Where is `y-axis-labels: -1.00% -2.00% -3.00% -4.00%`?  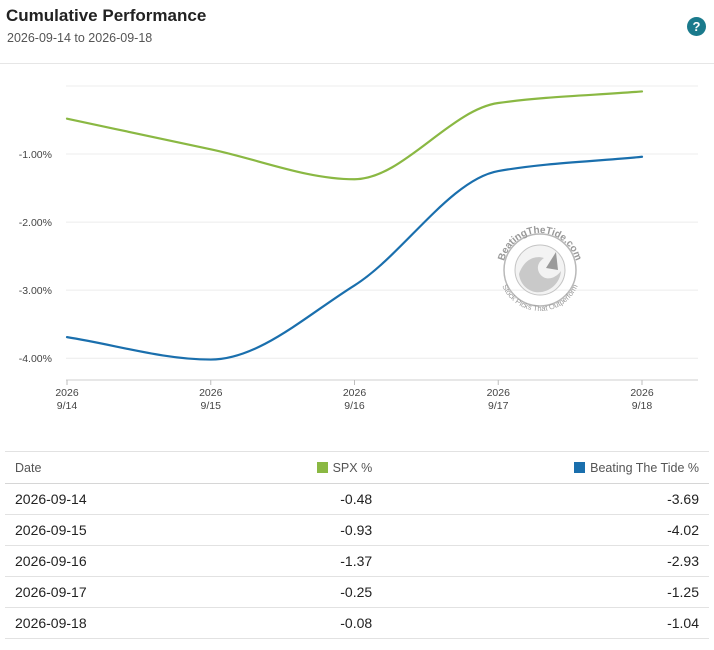
y-axis-labels: -1.00% -2.00% -3.00% -4.00% is located at coordinates (35, 257).